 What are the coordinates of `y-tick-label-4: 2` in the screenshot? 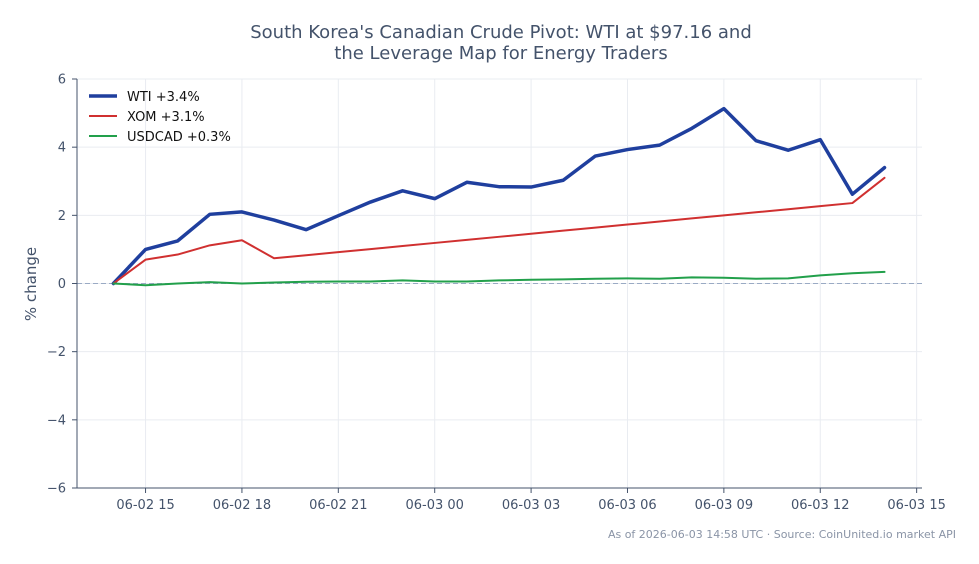 It's located at (62, 216).